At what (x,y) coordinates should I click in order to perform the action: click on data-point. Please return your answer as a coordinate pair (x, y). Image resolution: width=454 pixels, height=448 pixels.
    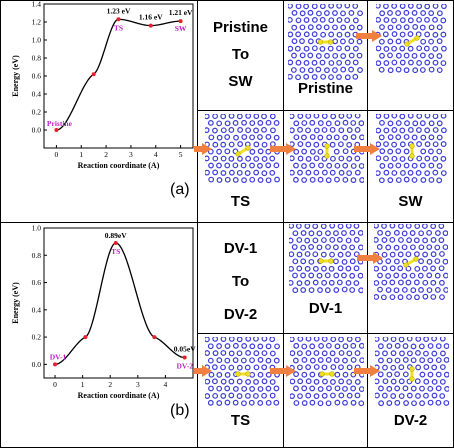
    Looking at the image, I should click on (118, 19).